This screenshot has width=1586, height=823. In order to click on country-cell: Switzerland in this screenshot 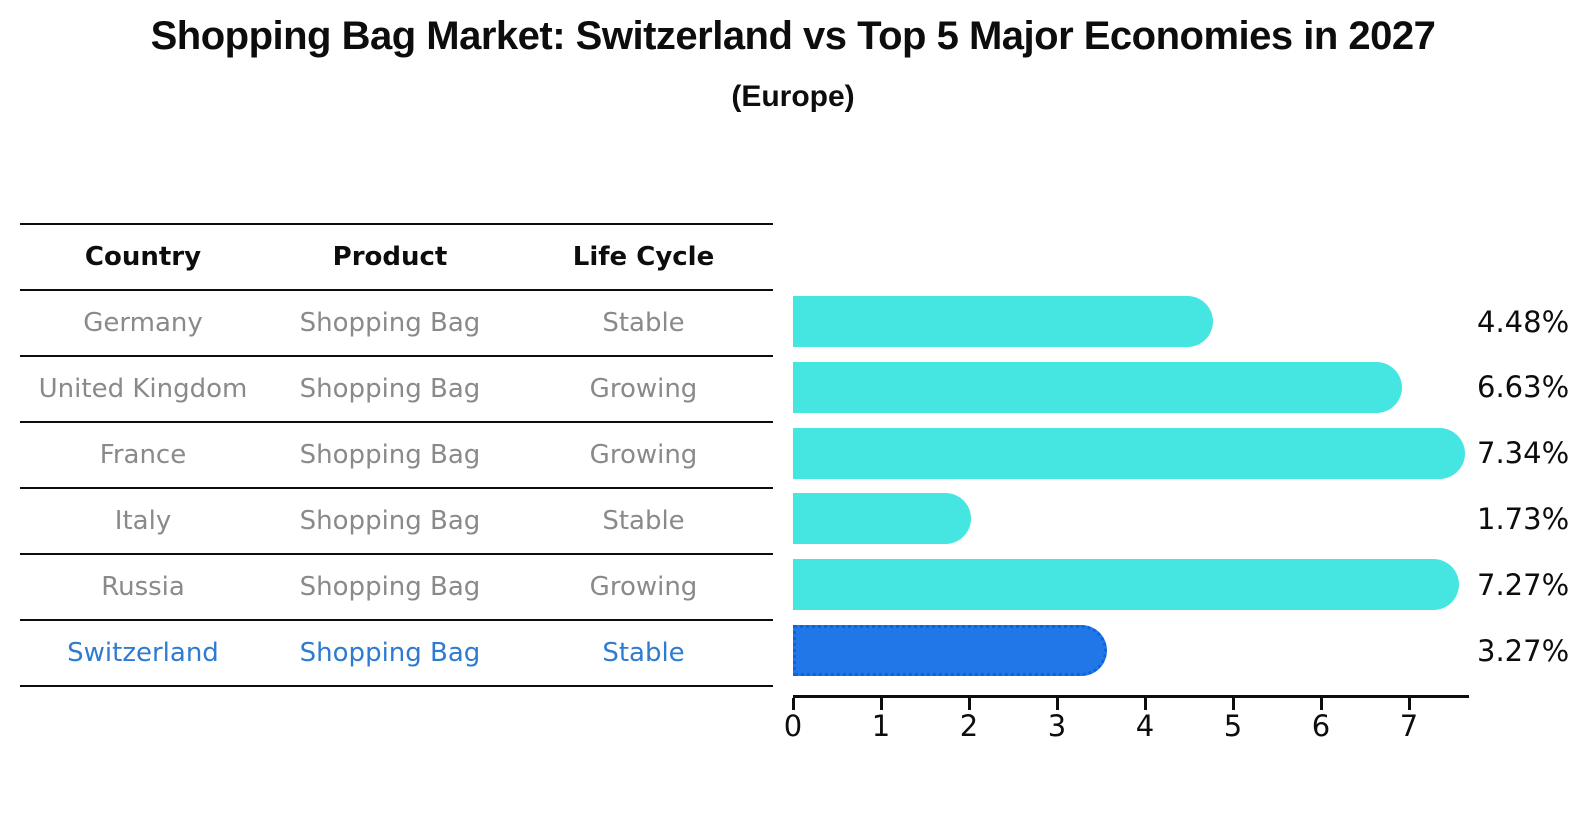, I will do `click(143, 653)`.